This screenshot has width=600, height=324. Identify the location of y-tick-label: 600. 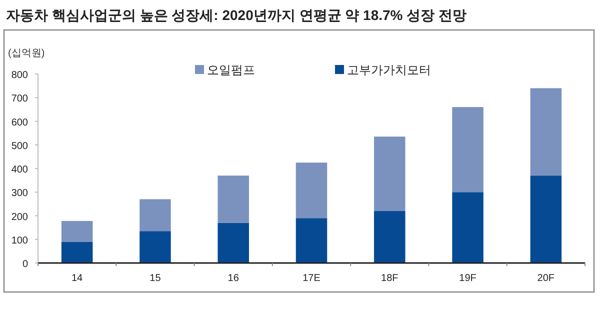
(19, 122).